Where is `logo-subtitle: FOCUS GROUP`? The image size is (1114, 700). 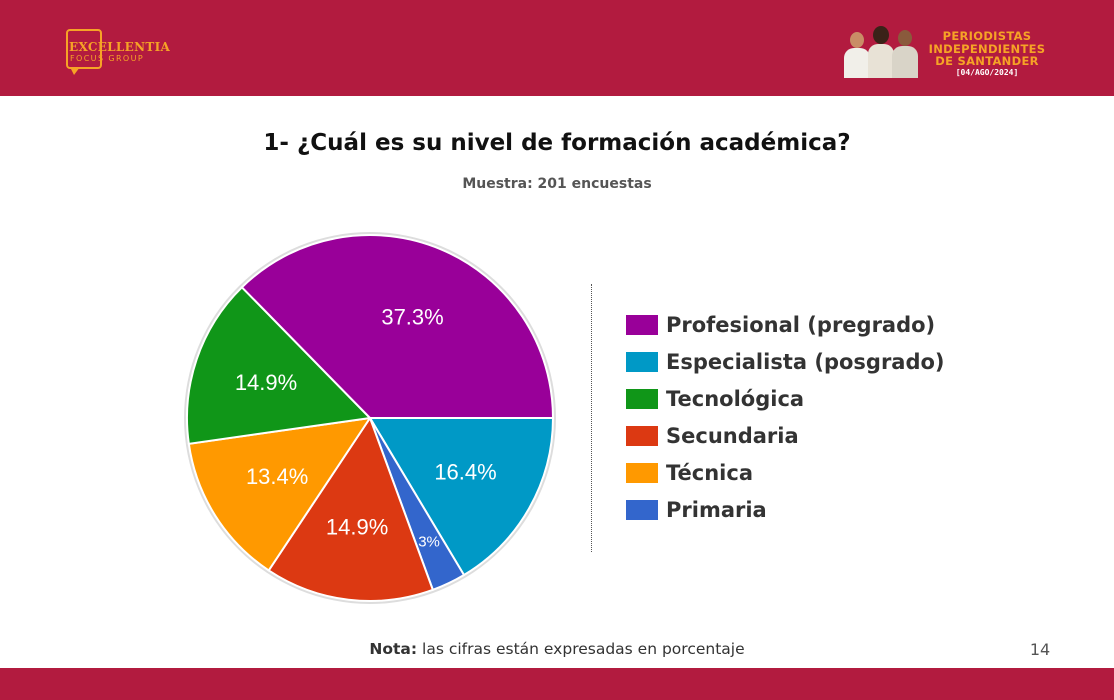 logo-subtitle: FOCUS GROUP is located at coordinates (107, 58).